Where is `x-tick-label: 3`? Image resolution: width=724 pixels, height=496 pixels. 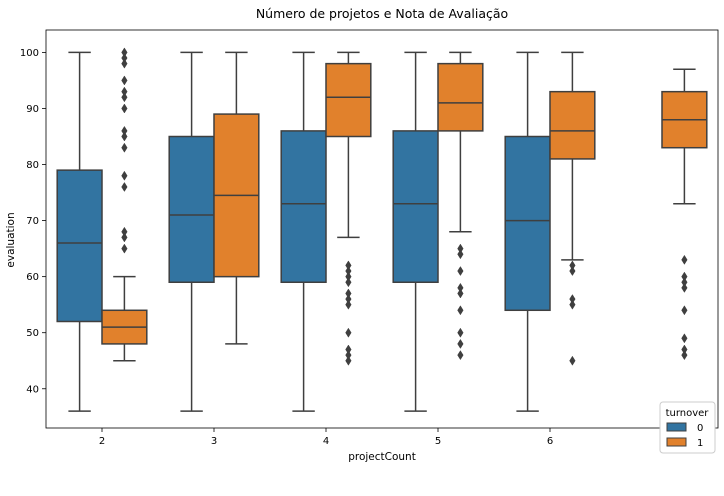 x-tick-label: 3 is located at coordinates (214, 441).